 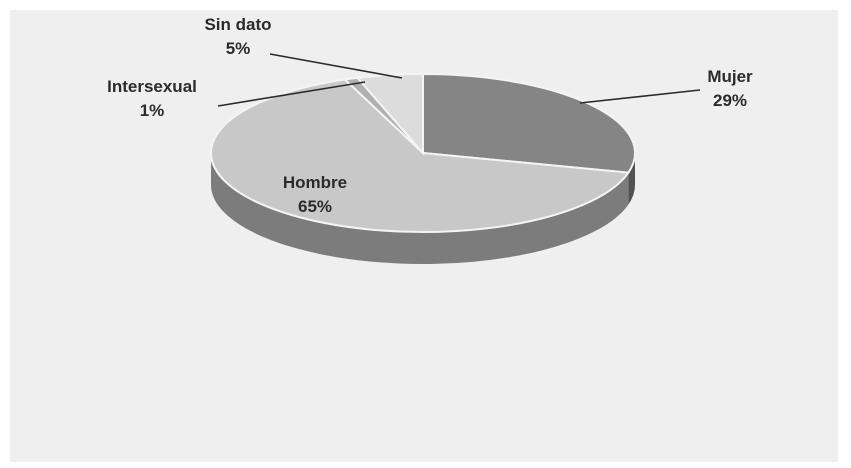 I want to click on leader-line-sin-dato, so click(x=336, y=66).